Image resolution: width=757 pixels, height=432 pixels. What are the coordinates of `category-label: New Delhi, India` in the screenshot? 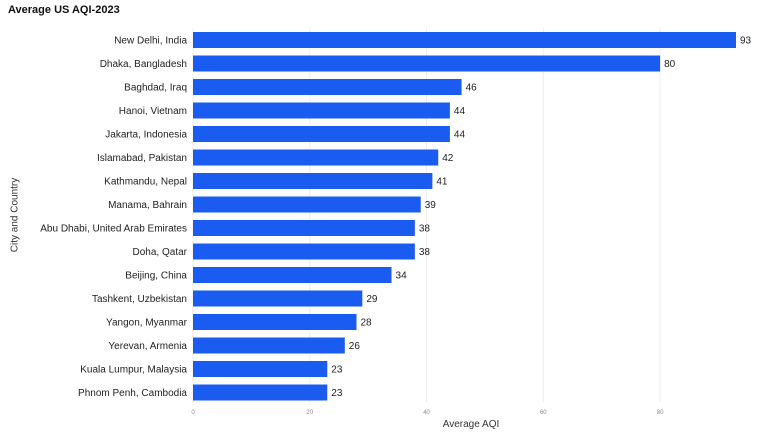 It's located at (150, 41).